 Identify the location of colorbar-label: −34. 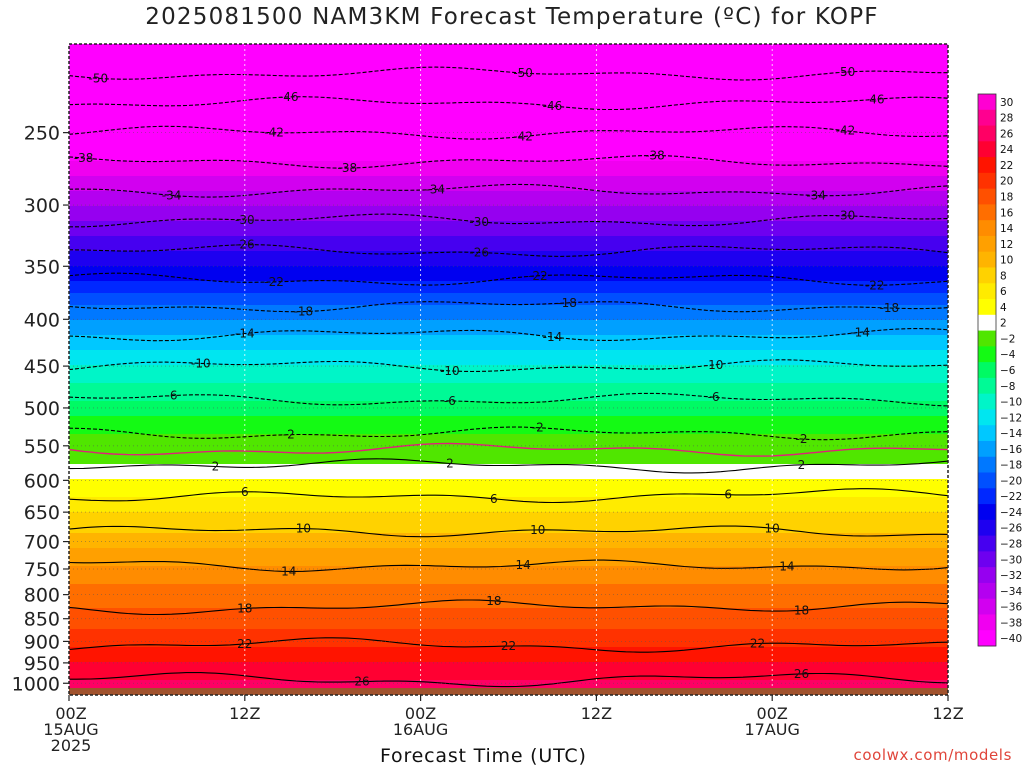
(1011, 592).